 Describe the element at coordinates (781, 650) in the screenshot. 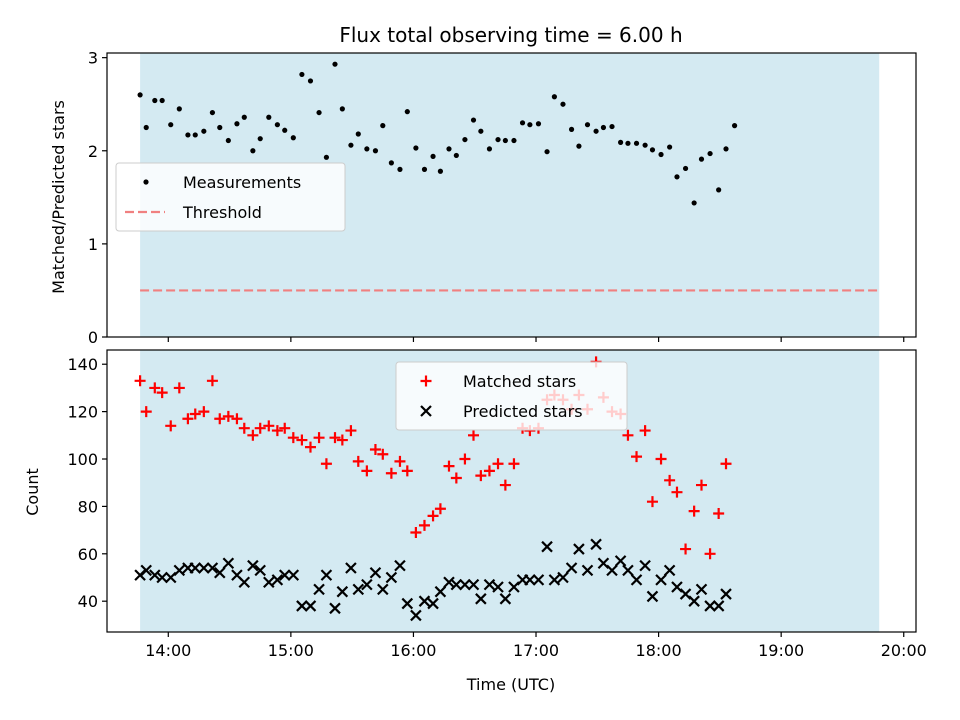

I see `x-tick-label: 19:00` at that location.